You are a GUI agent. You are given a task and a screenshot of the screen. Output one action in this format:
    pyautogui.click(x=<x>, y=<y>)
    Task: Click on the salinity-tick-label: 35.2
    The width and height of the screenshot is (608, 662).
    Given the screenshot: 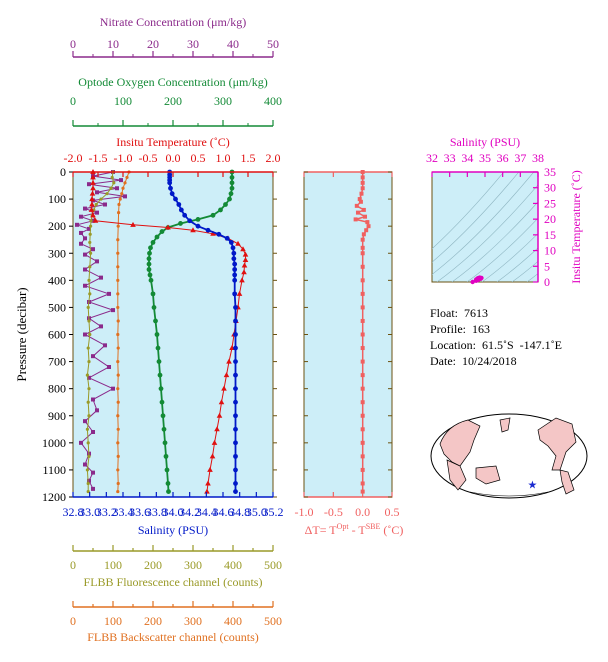 What is the action you would take?
    pyautogui.click(x=273, y=512)
    